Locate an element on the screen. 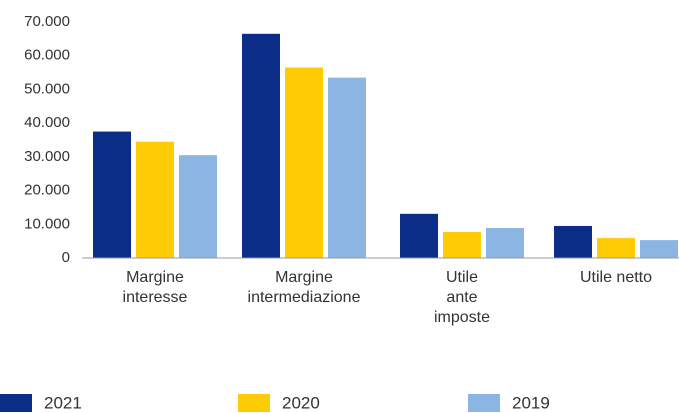 The height and width of the screenshot is (413, 679). x-tick-label: Margine interesse is located at coordinates (155, 287).